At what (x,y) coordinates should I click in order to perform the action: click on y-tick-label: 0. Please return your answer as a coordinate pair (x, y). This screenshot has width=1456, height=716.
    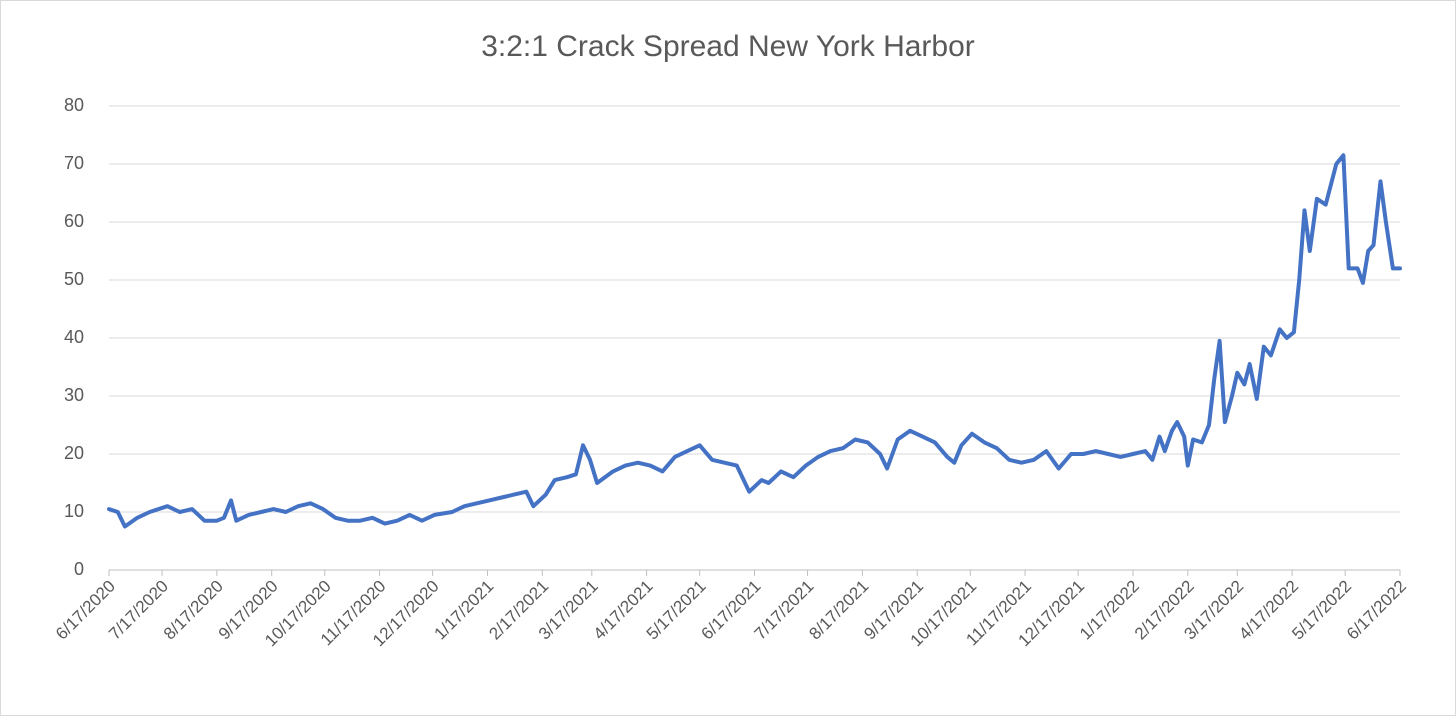
    Looking at the image, I should click on (79, 569).